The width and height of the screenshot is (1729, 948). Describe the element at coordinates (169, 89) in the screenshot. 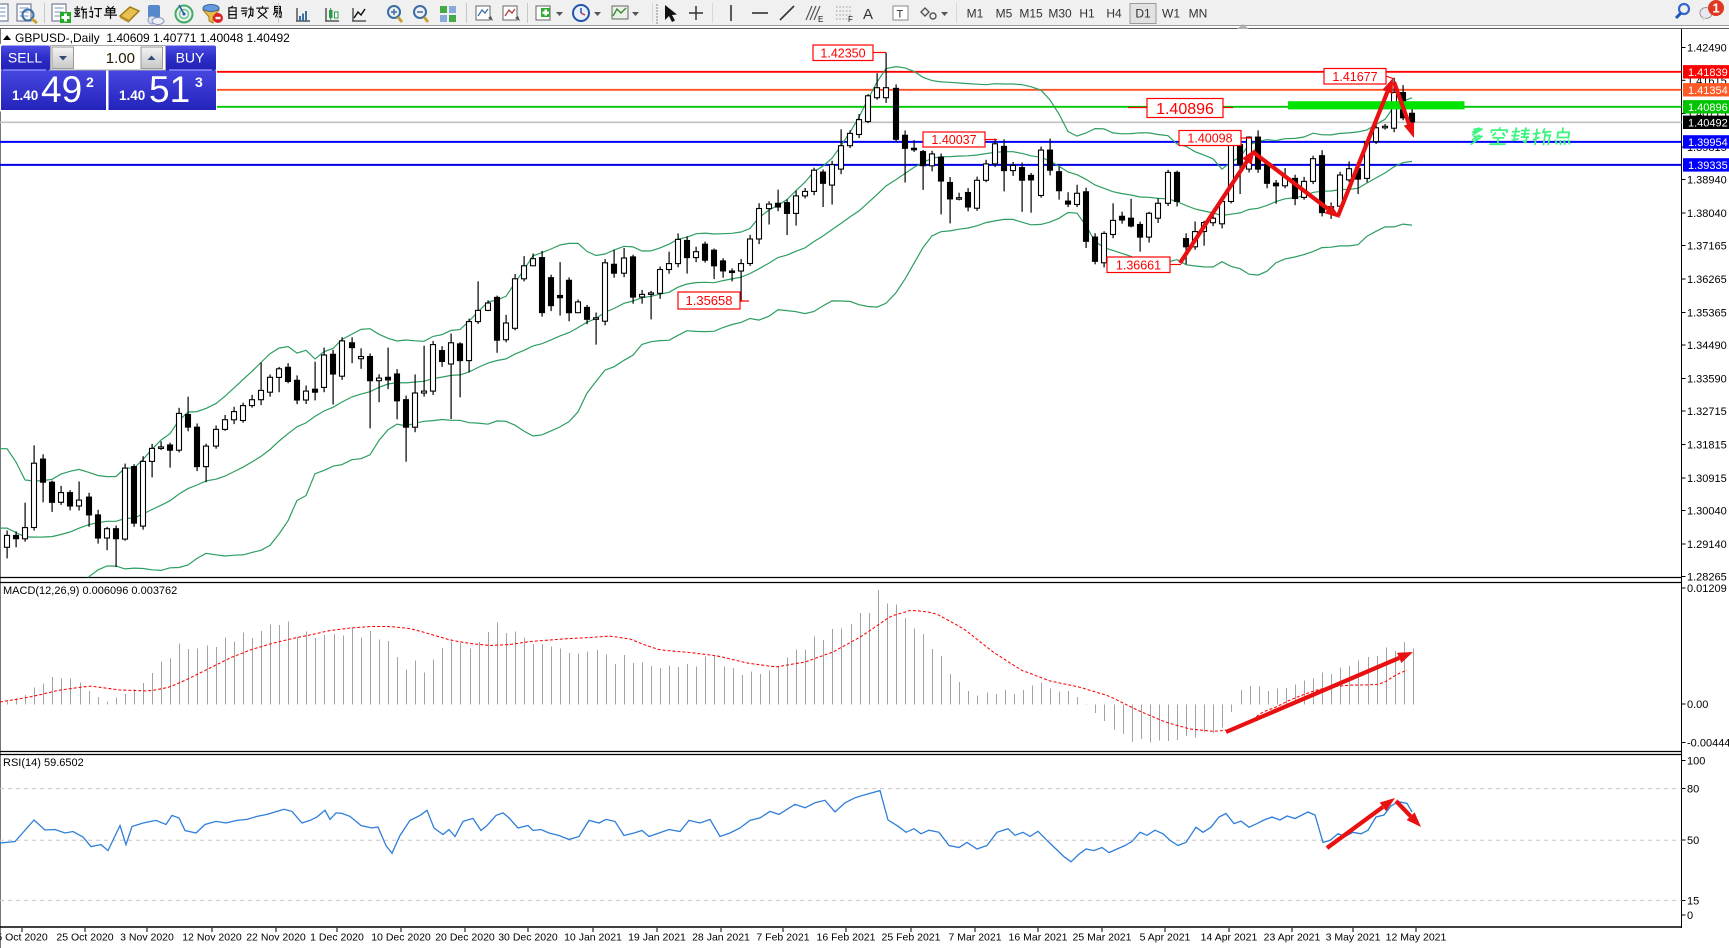

I see `svg-text: 51` at that location.